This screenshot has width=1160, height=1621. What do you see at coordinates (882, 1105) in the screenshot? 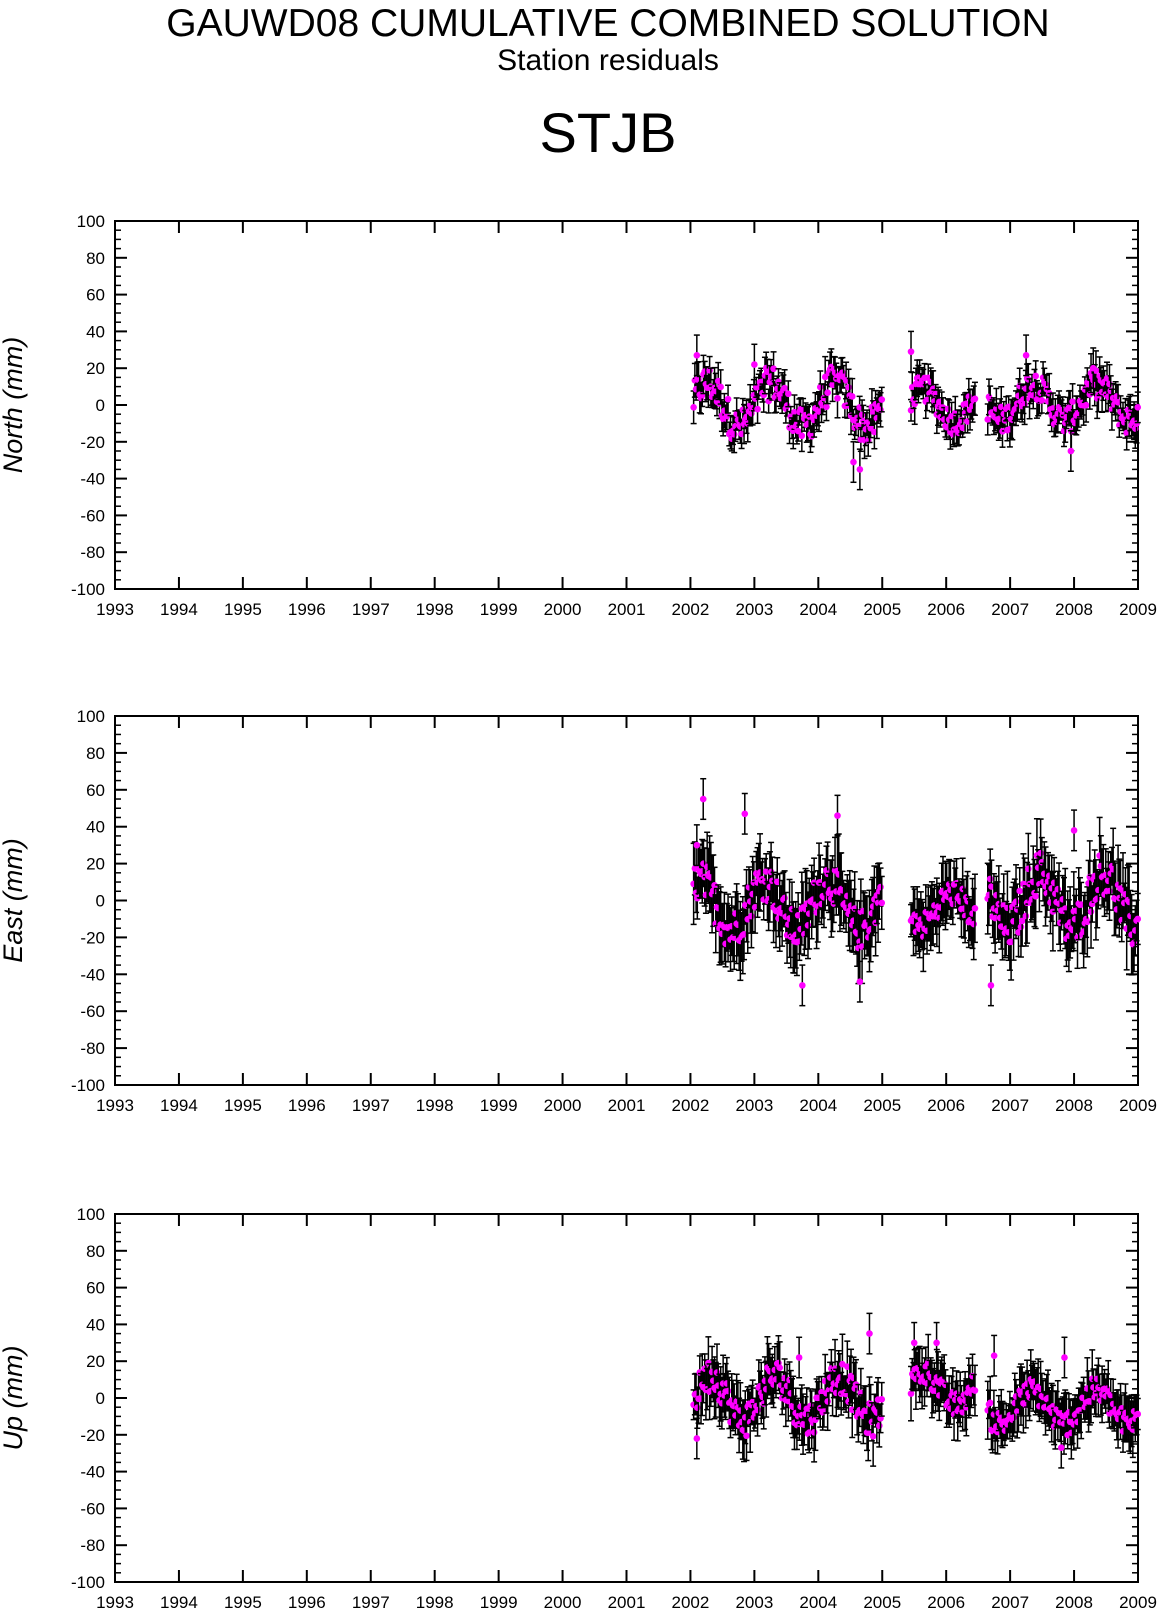
I see `x-tick-label: 2005` at bounding box center [882, 1105].